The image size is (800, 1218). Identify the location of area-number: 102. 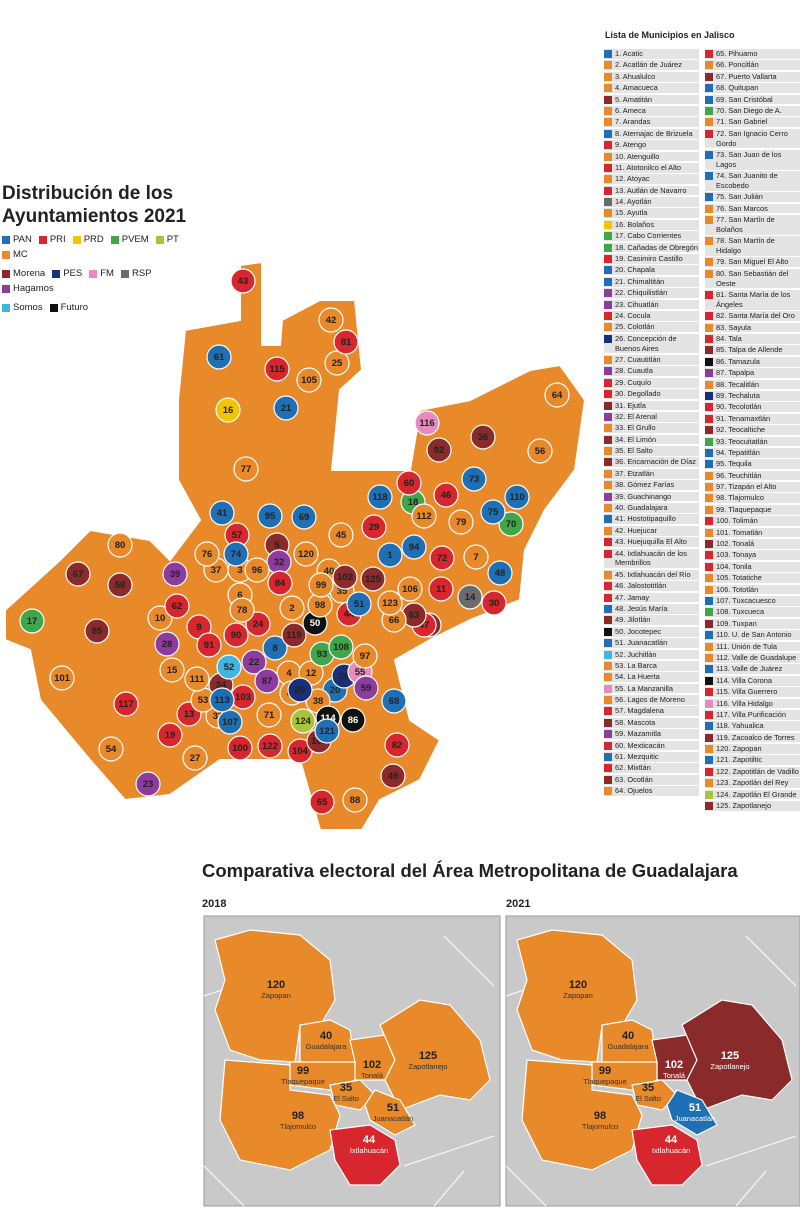
(674, 1065).